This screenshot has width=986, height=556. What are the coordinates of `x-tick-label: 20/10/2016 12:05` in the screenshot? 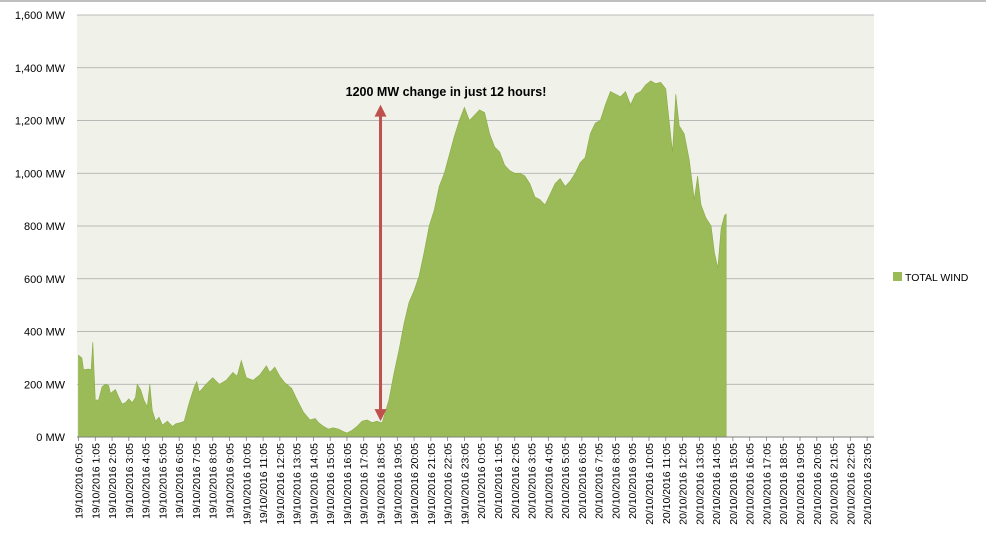 It's located at (684, 484).